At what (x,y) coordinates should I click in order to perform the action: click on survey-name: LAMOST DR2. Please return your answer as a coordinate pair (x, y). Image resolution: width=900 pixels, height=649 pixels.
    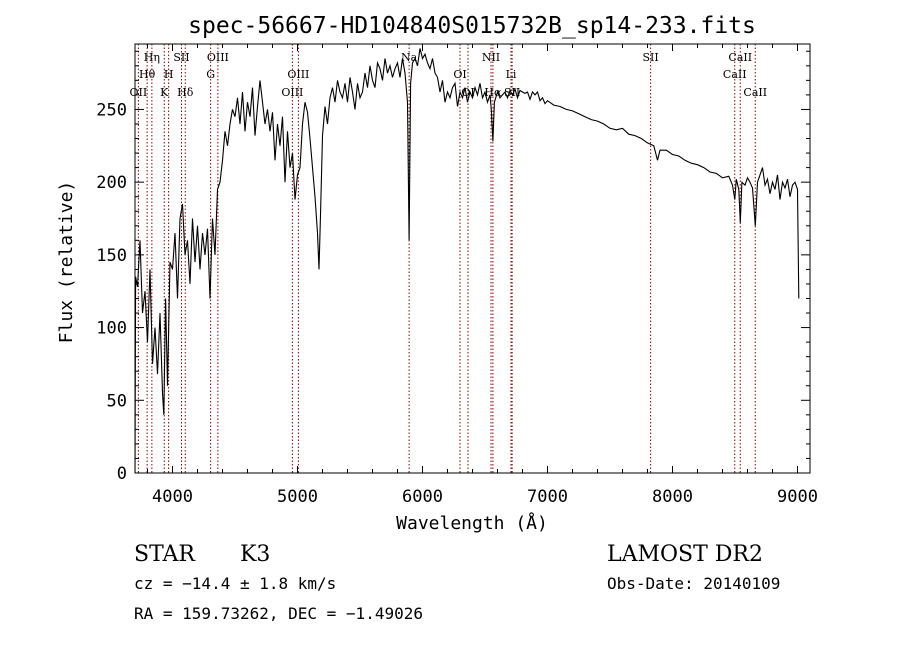
    Looking at the image, I should click on (685, 554).